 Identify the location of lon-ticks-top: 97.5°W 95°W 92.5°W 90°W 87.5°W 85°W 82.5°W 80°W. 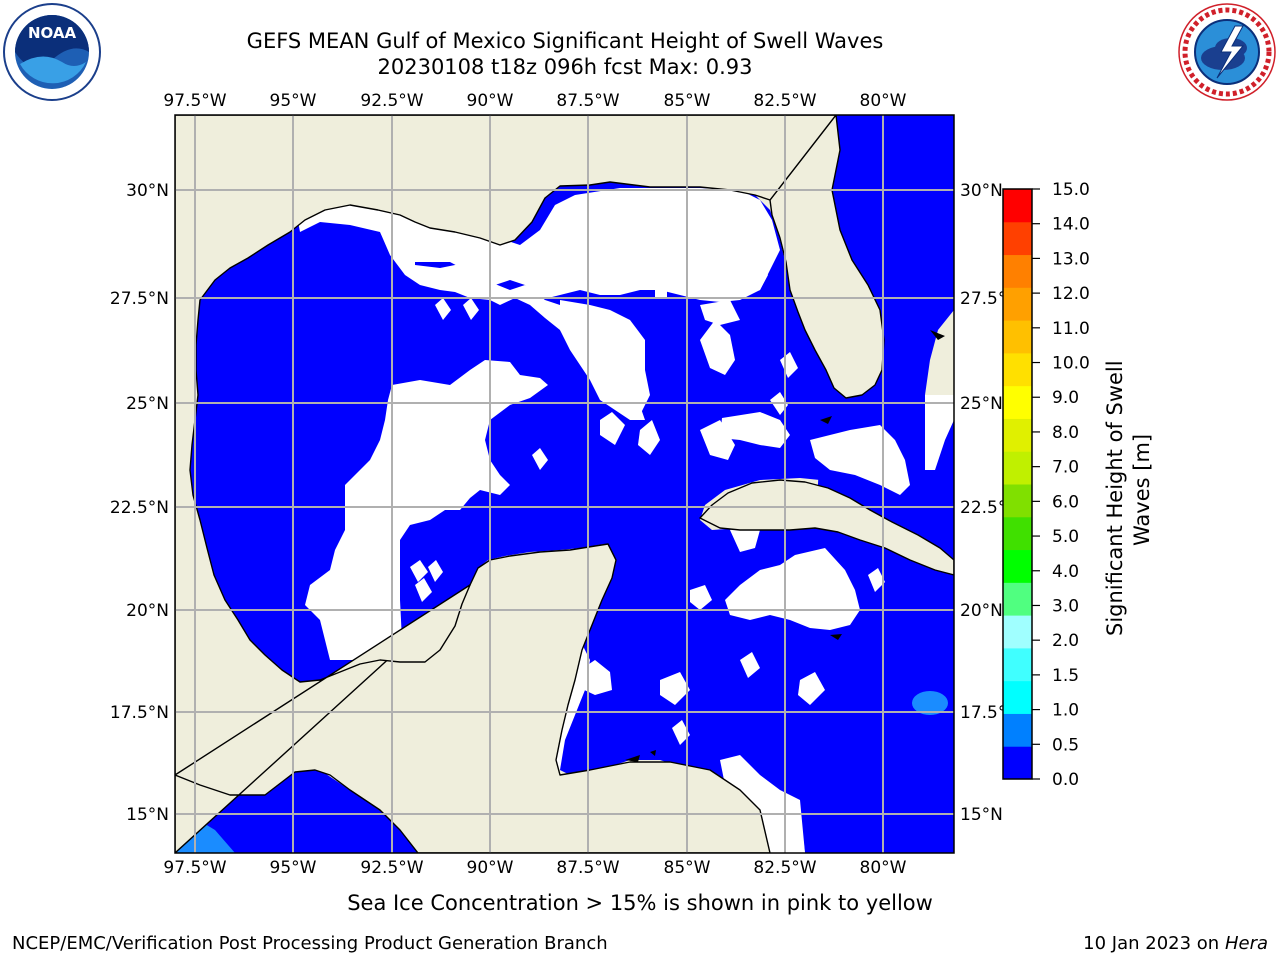
(534, 101).